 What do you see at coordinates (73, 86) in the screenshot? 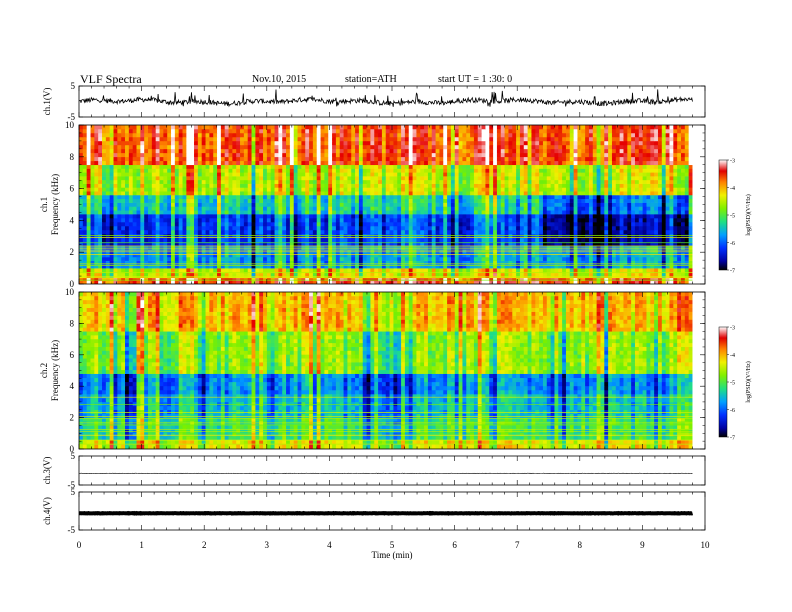
I see `ch1-waveform-ytick-label: 5` at bounding box center [73, 86].